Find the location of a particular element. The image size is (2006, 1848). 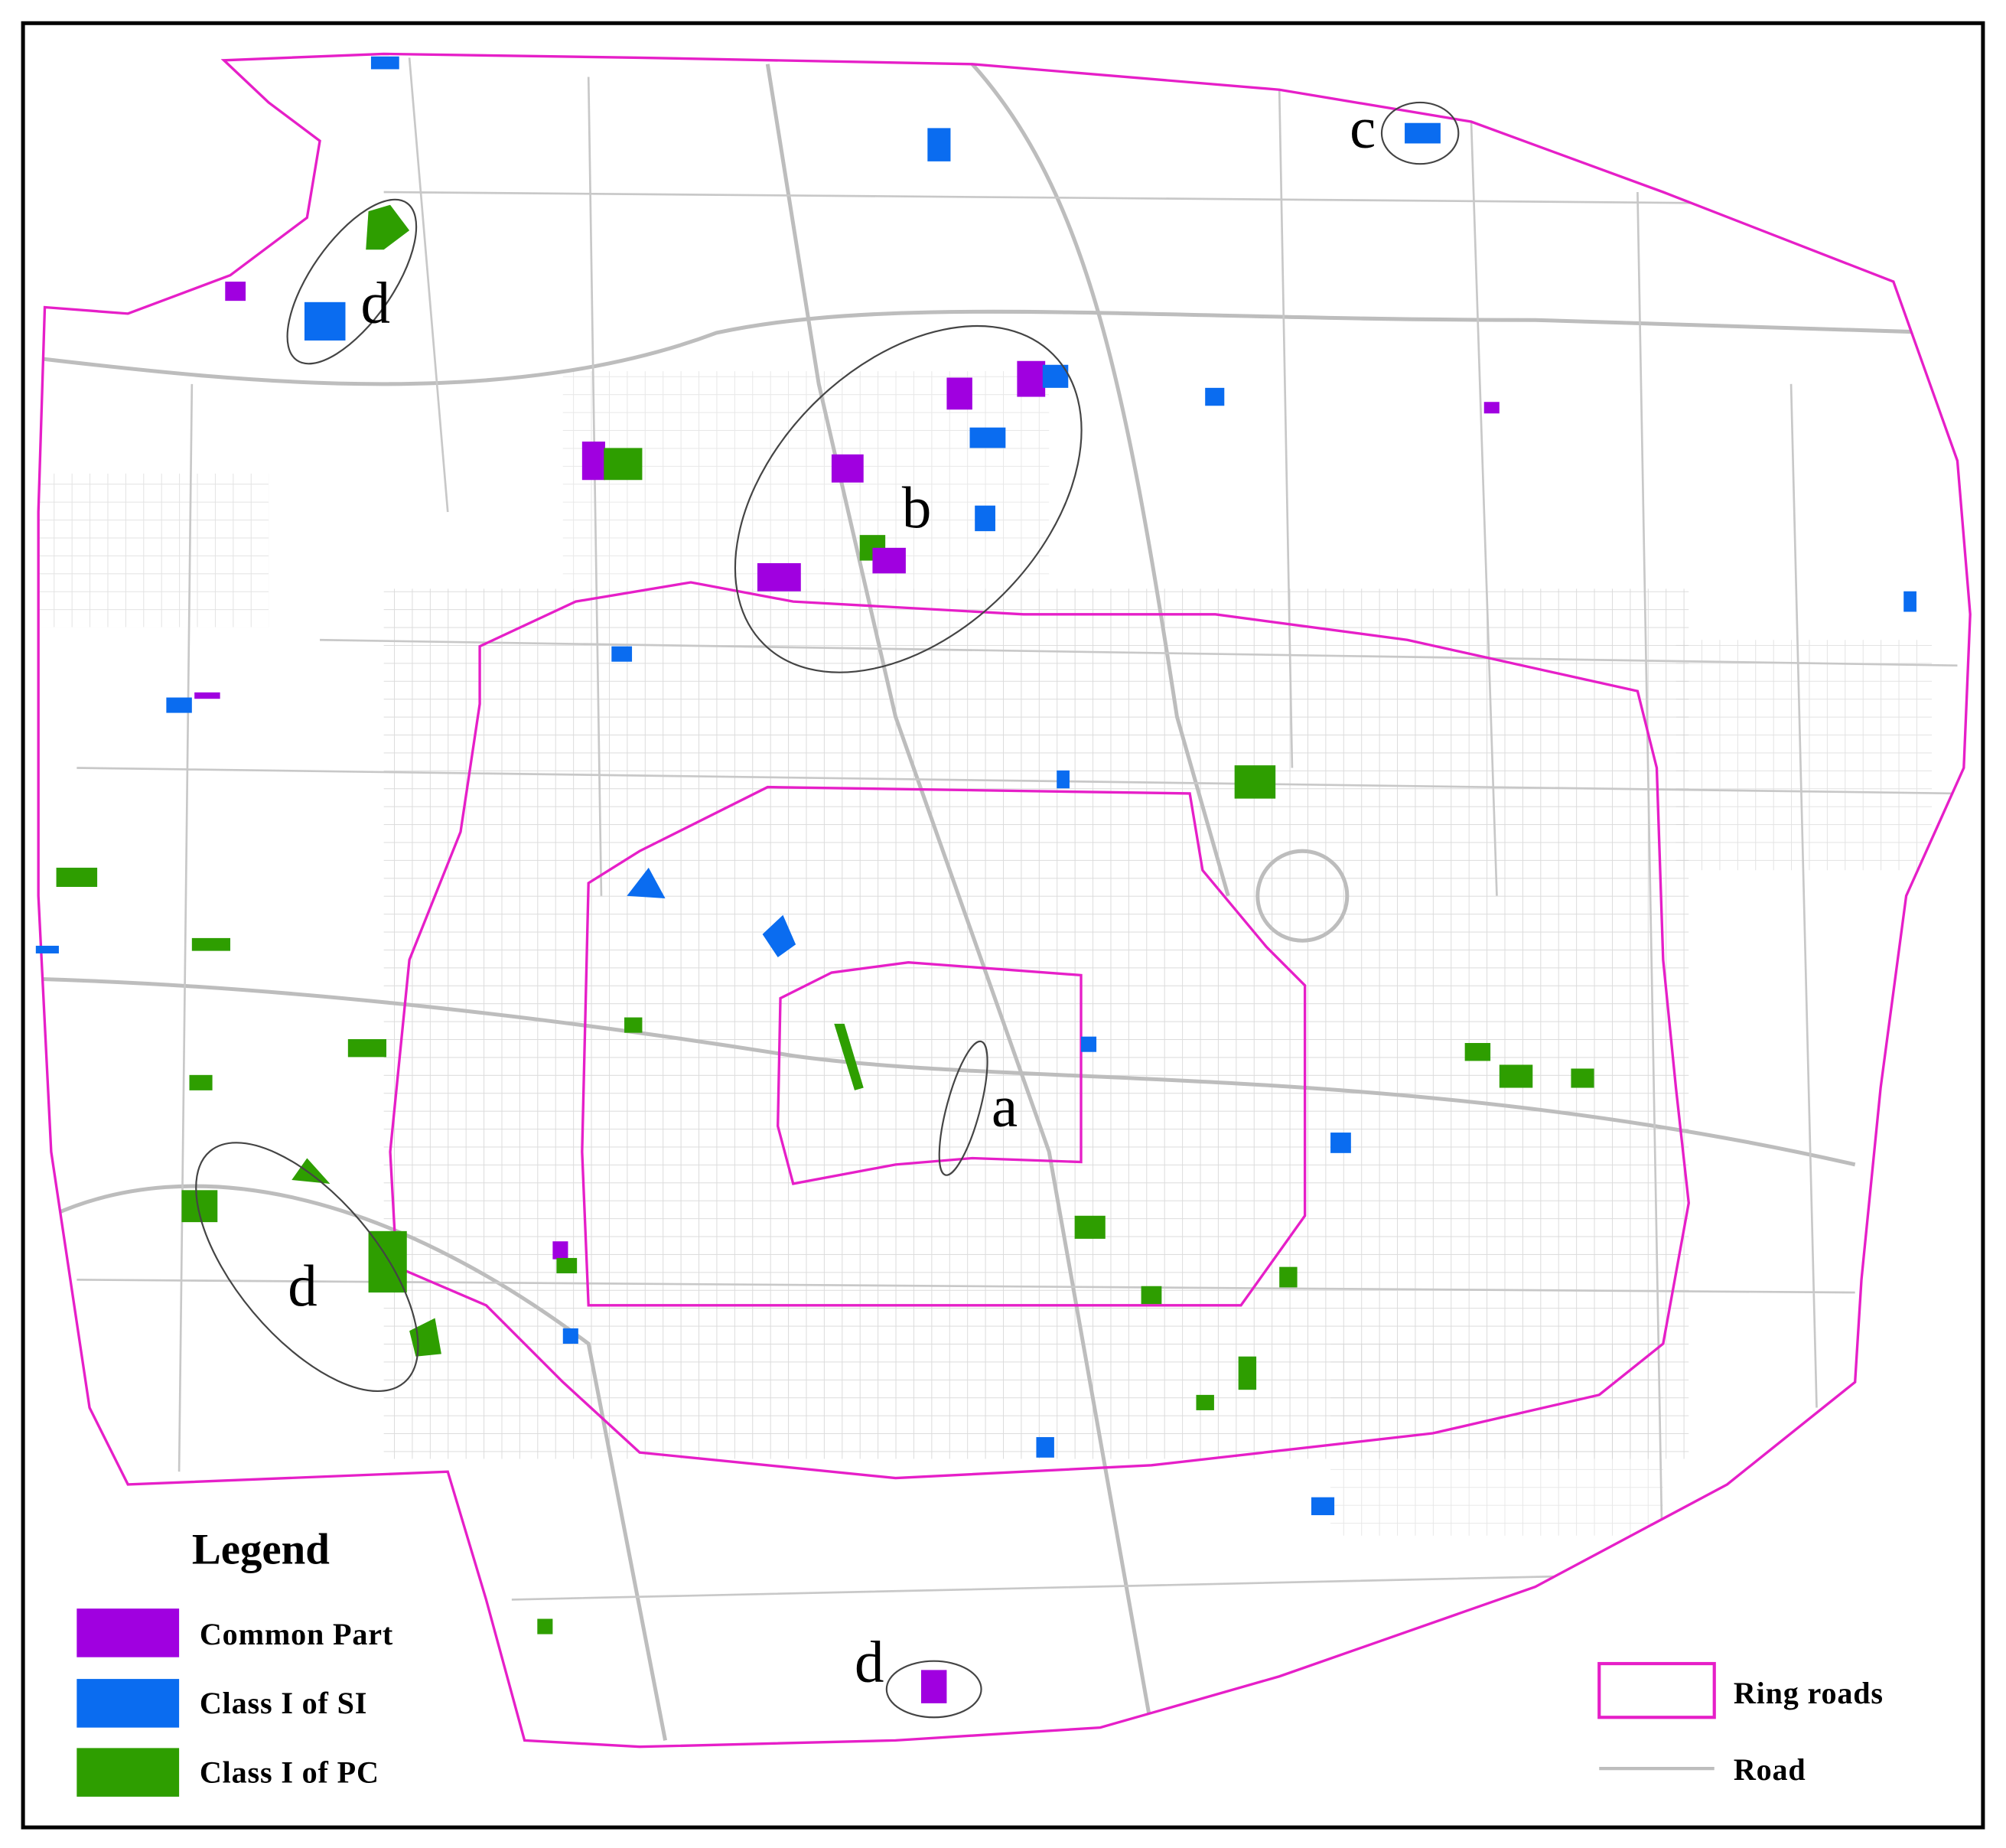

annotation-label: a is located at coordinates (1005, 1106).